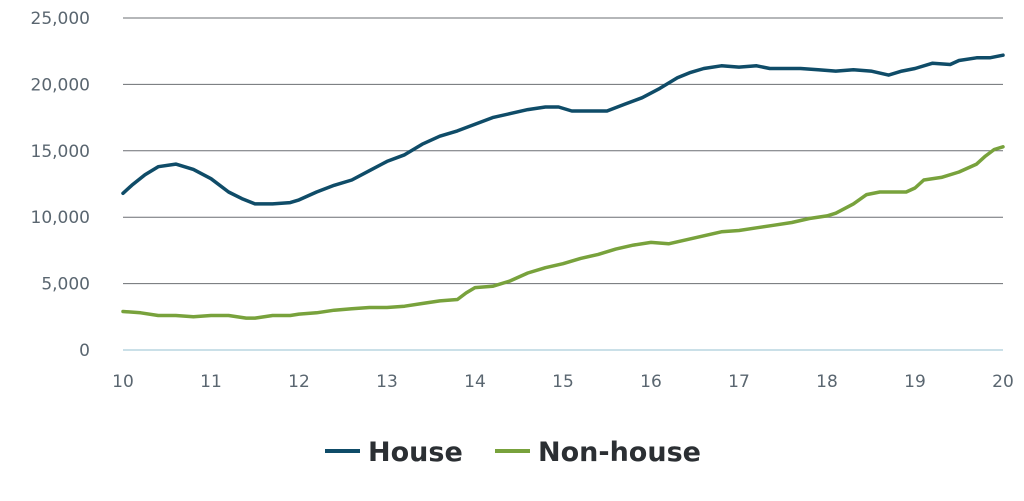 The image size is (1024, 501). I want to click on x-tick-label: 12, so click(299, 382).